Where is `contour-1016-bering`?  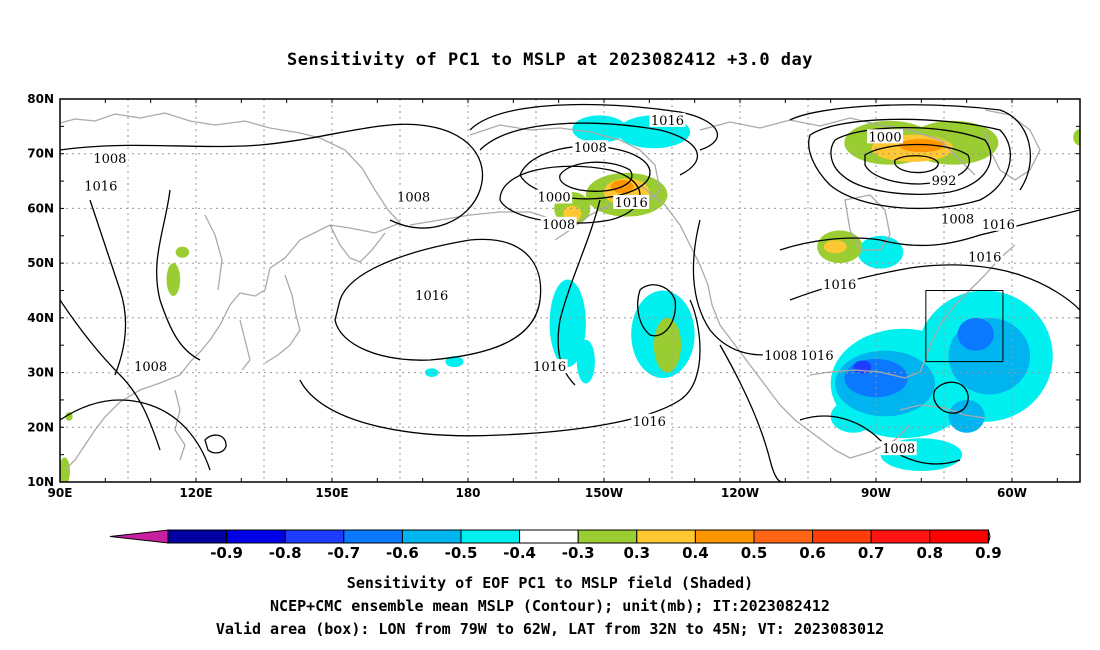
contour-1016-bering is located at coordinates (594, 127).